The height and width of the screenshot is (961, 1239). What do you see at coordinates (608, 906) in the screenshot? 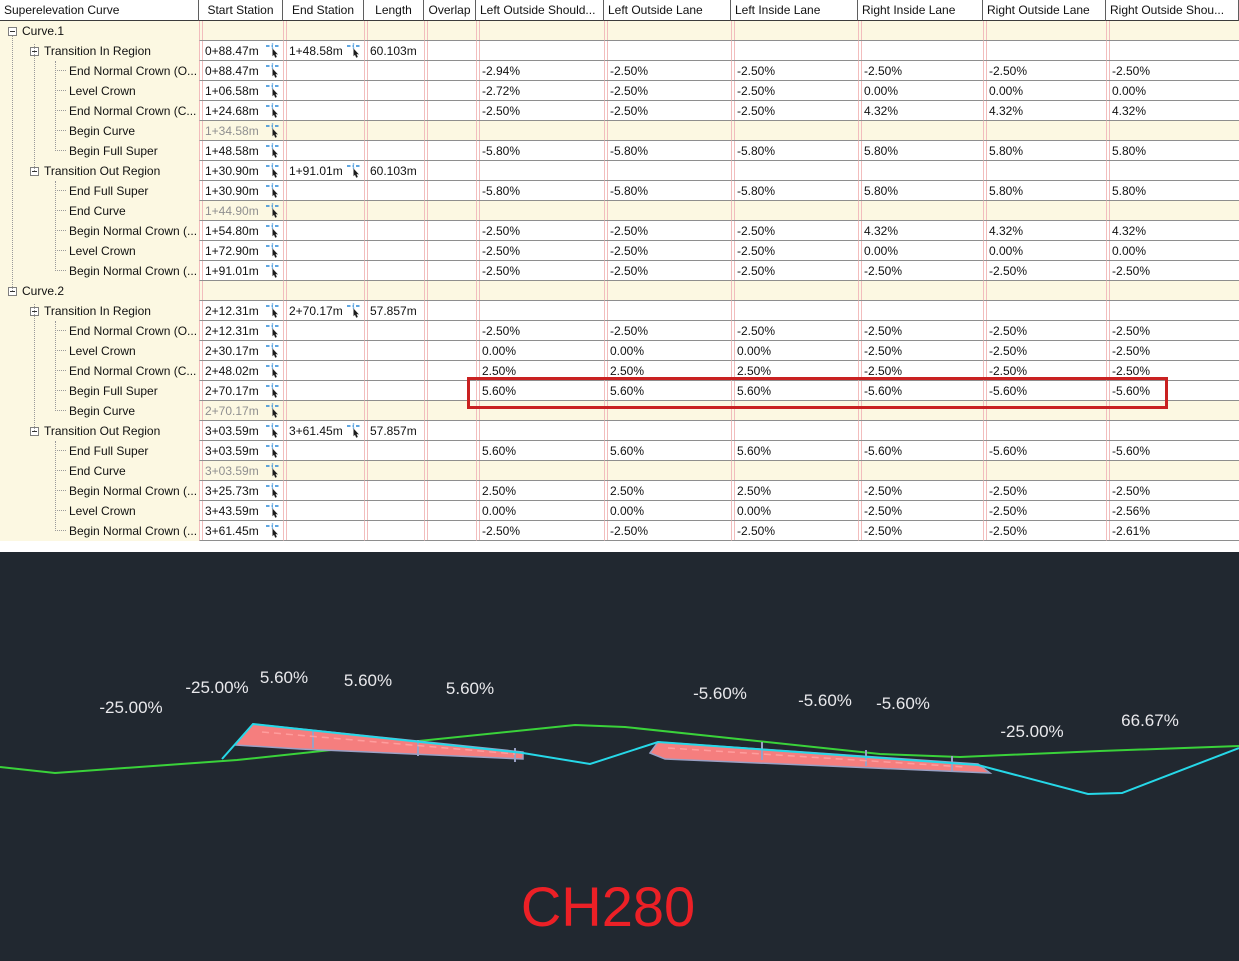
I see `chainage-label: CH280` at bounding box center [608, 906].